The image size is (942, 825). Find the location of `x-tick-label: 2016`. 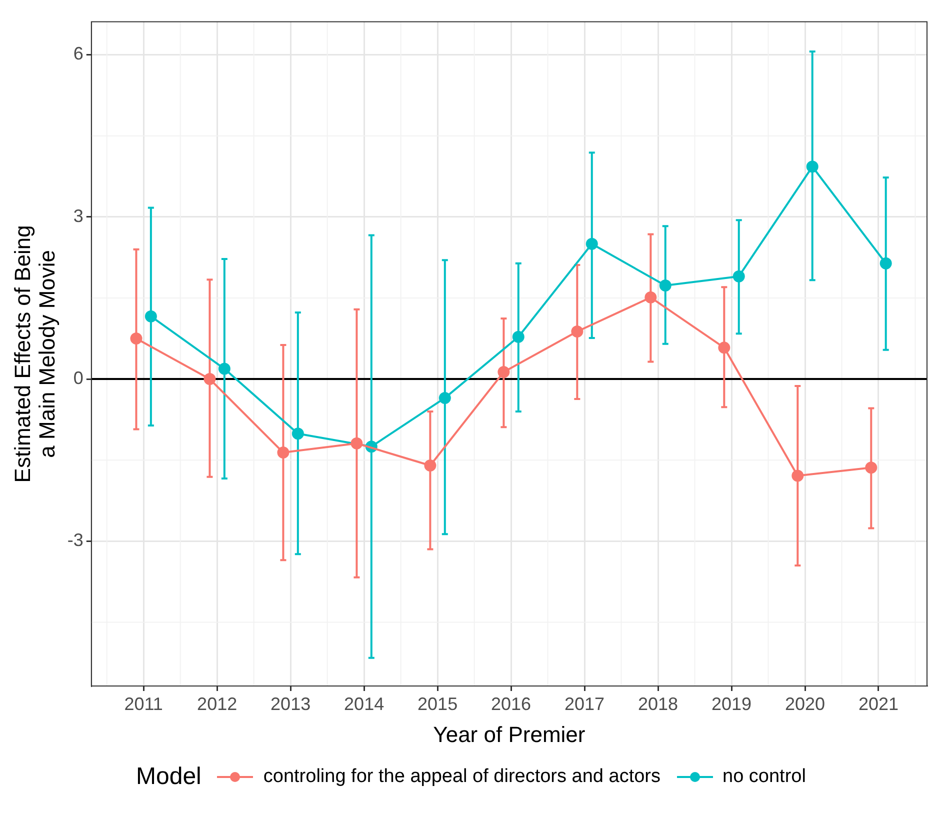

x-tick-label: 2016 is located at coordinates (511, 704).